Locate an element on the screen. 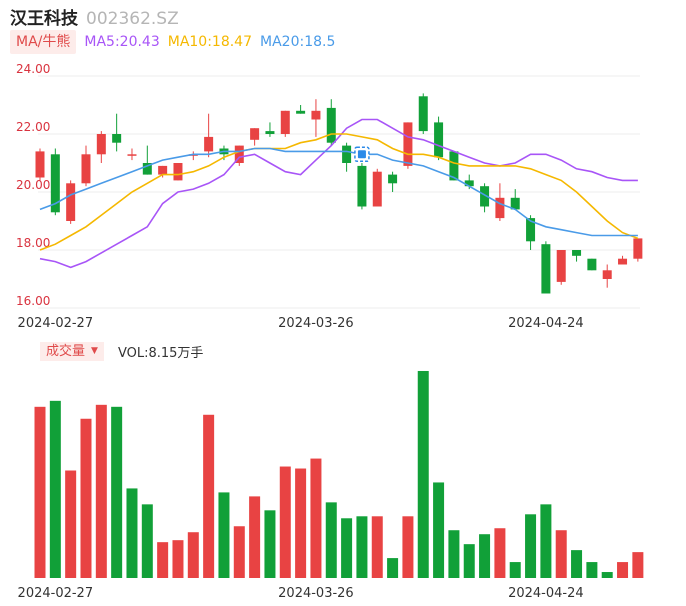 This screenshot has width=686, height=606. y-tick-label: 16.00 is located at coordinates (33, 301).